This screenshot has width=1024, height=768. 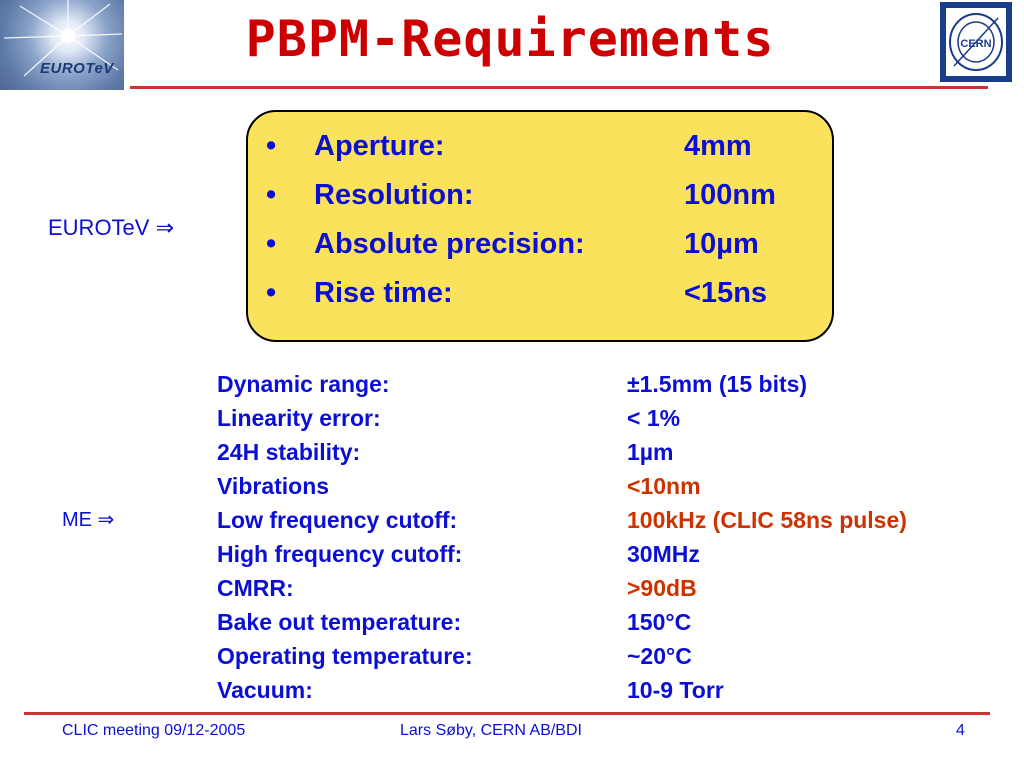 I want to click on footer-author: Lars Søby, CERN AB/BDI, so click(x=491, y=730).